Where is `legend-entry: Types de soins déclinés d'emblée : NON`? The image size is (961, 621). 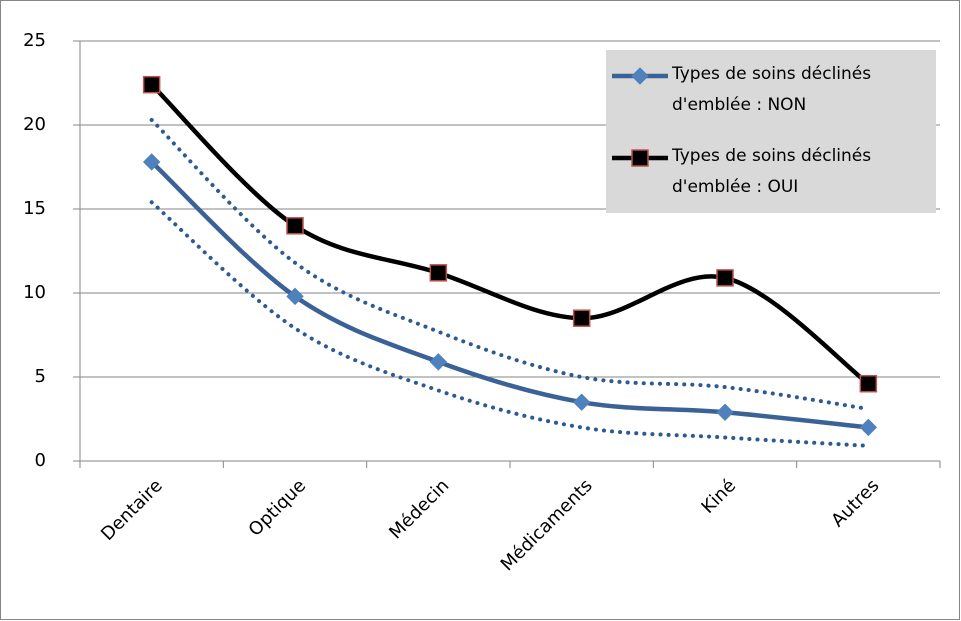
legend-entry: Types de soins déclinés d'emblée : NON is located at coordinates (772, 89).